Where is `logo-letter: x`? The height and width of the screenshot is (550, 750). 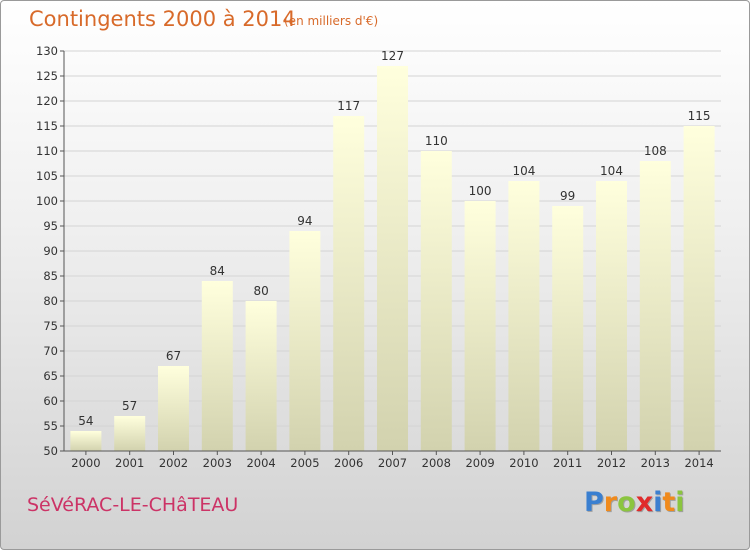 logo-letter: x is located at coordinates (644, 502).